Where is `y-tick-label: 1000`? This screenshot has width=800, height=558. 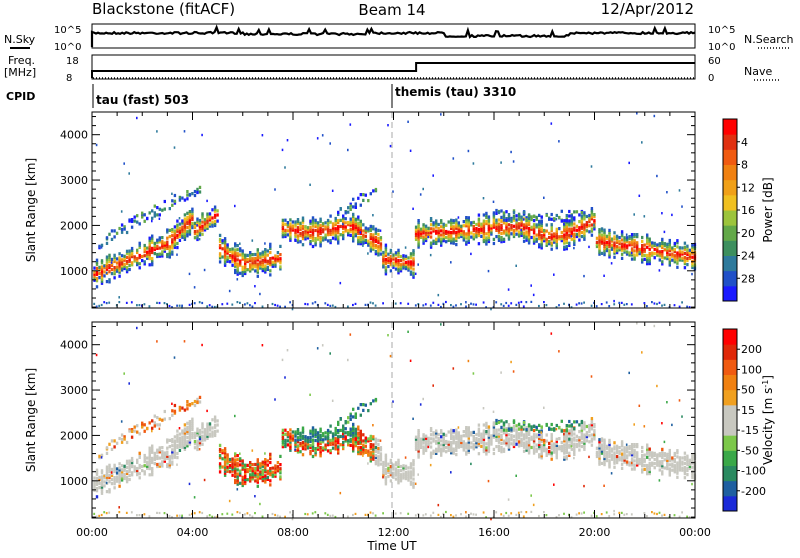 y-tick-label: 1000 is located at coordinates (74, 271).